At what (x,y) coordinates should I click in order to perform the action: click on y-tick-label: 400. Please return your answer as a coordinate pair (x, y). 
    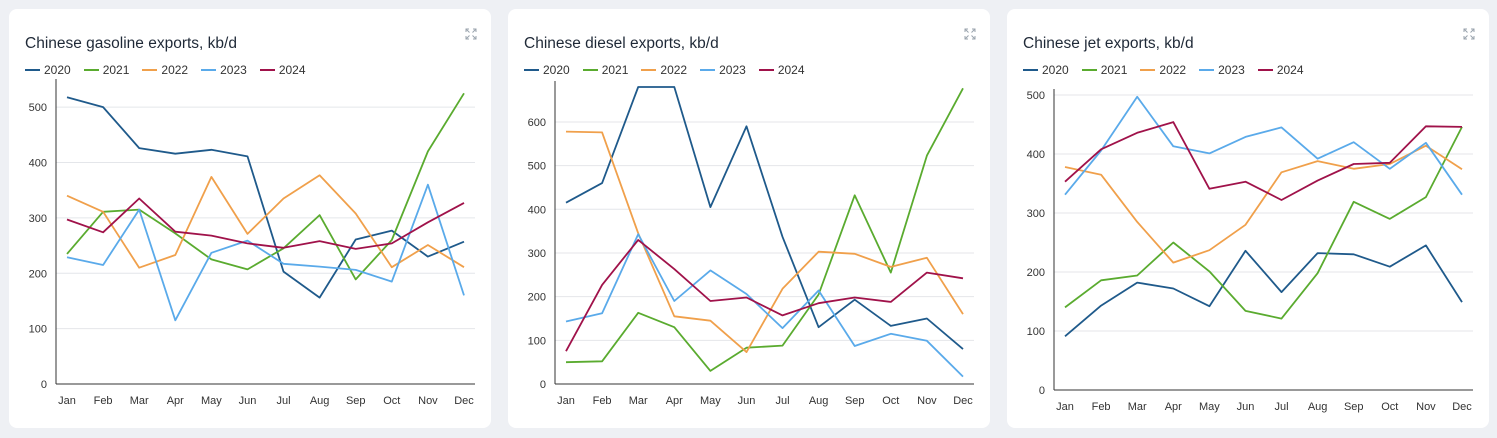
    Looking at the image, I should click on (1036, 155).